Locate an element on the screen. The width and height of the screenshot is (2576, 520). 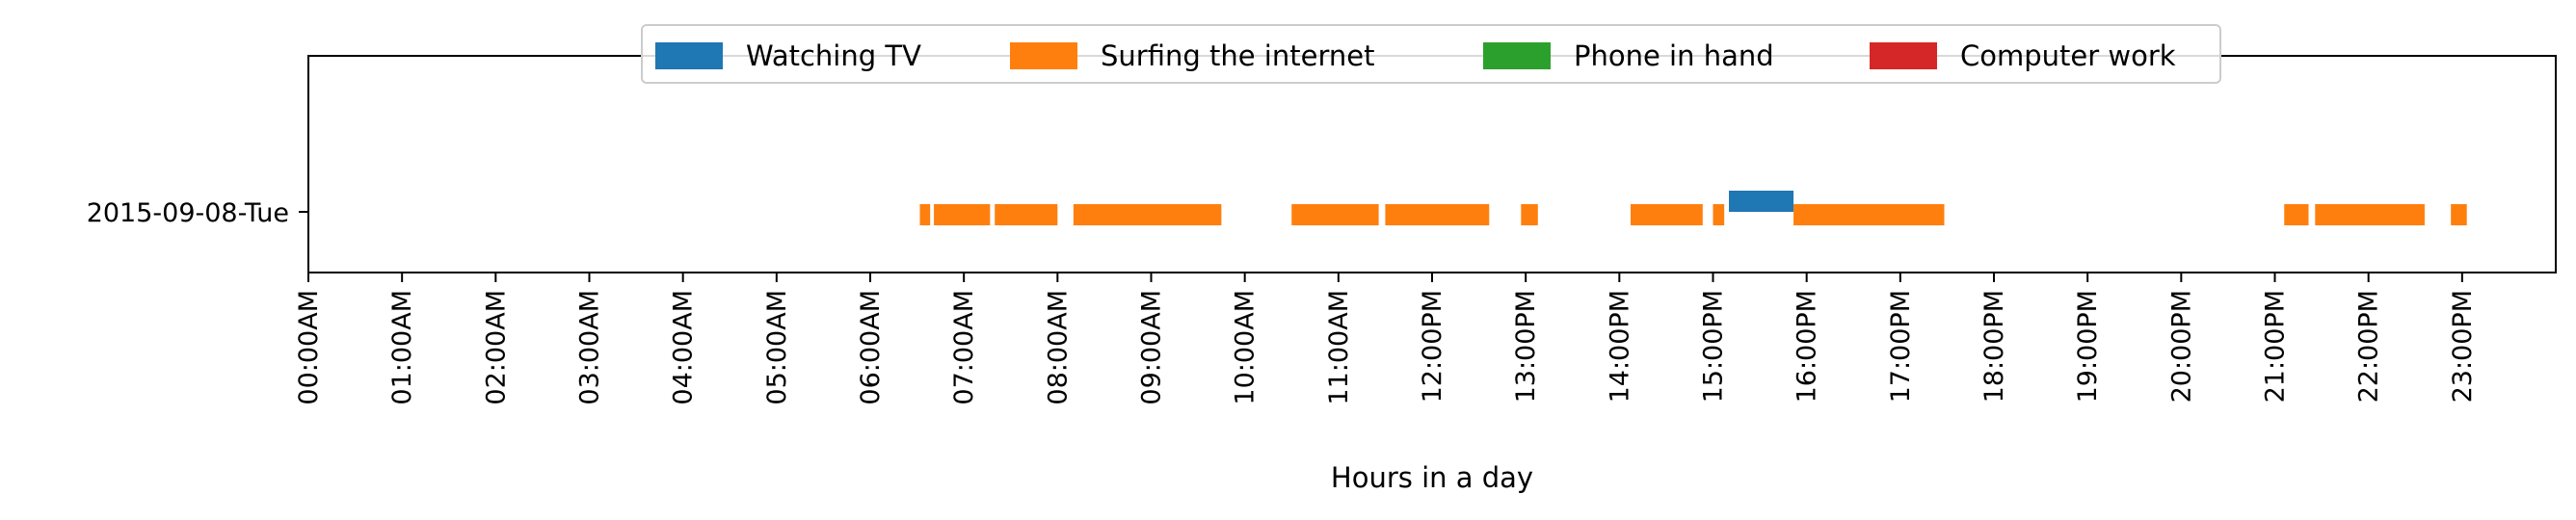
y-axis: 2015-09-08-Tue is located at coordinates (197, 213).